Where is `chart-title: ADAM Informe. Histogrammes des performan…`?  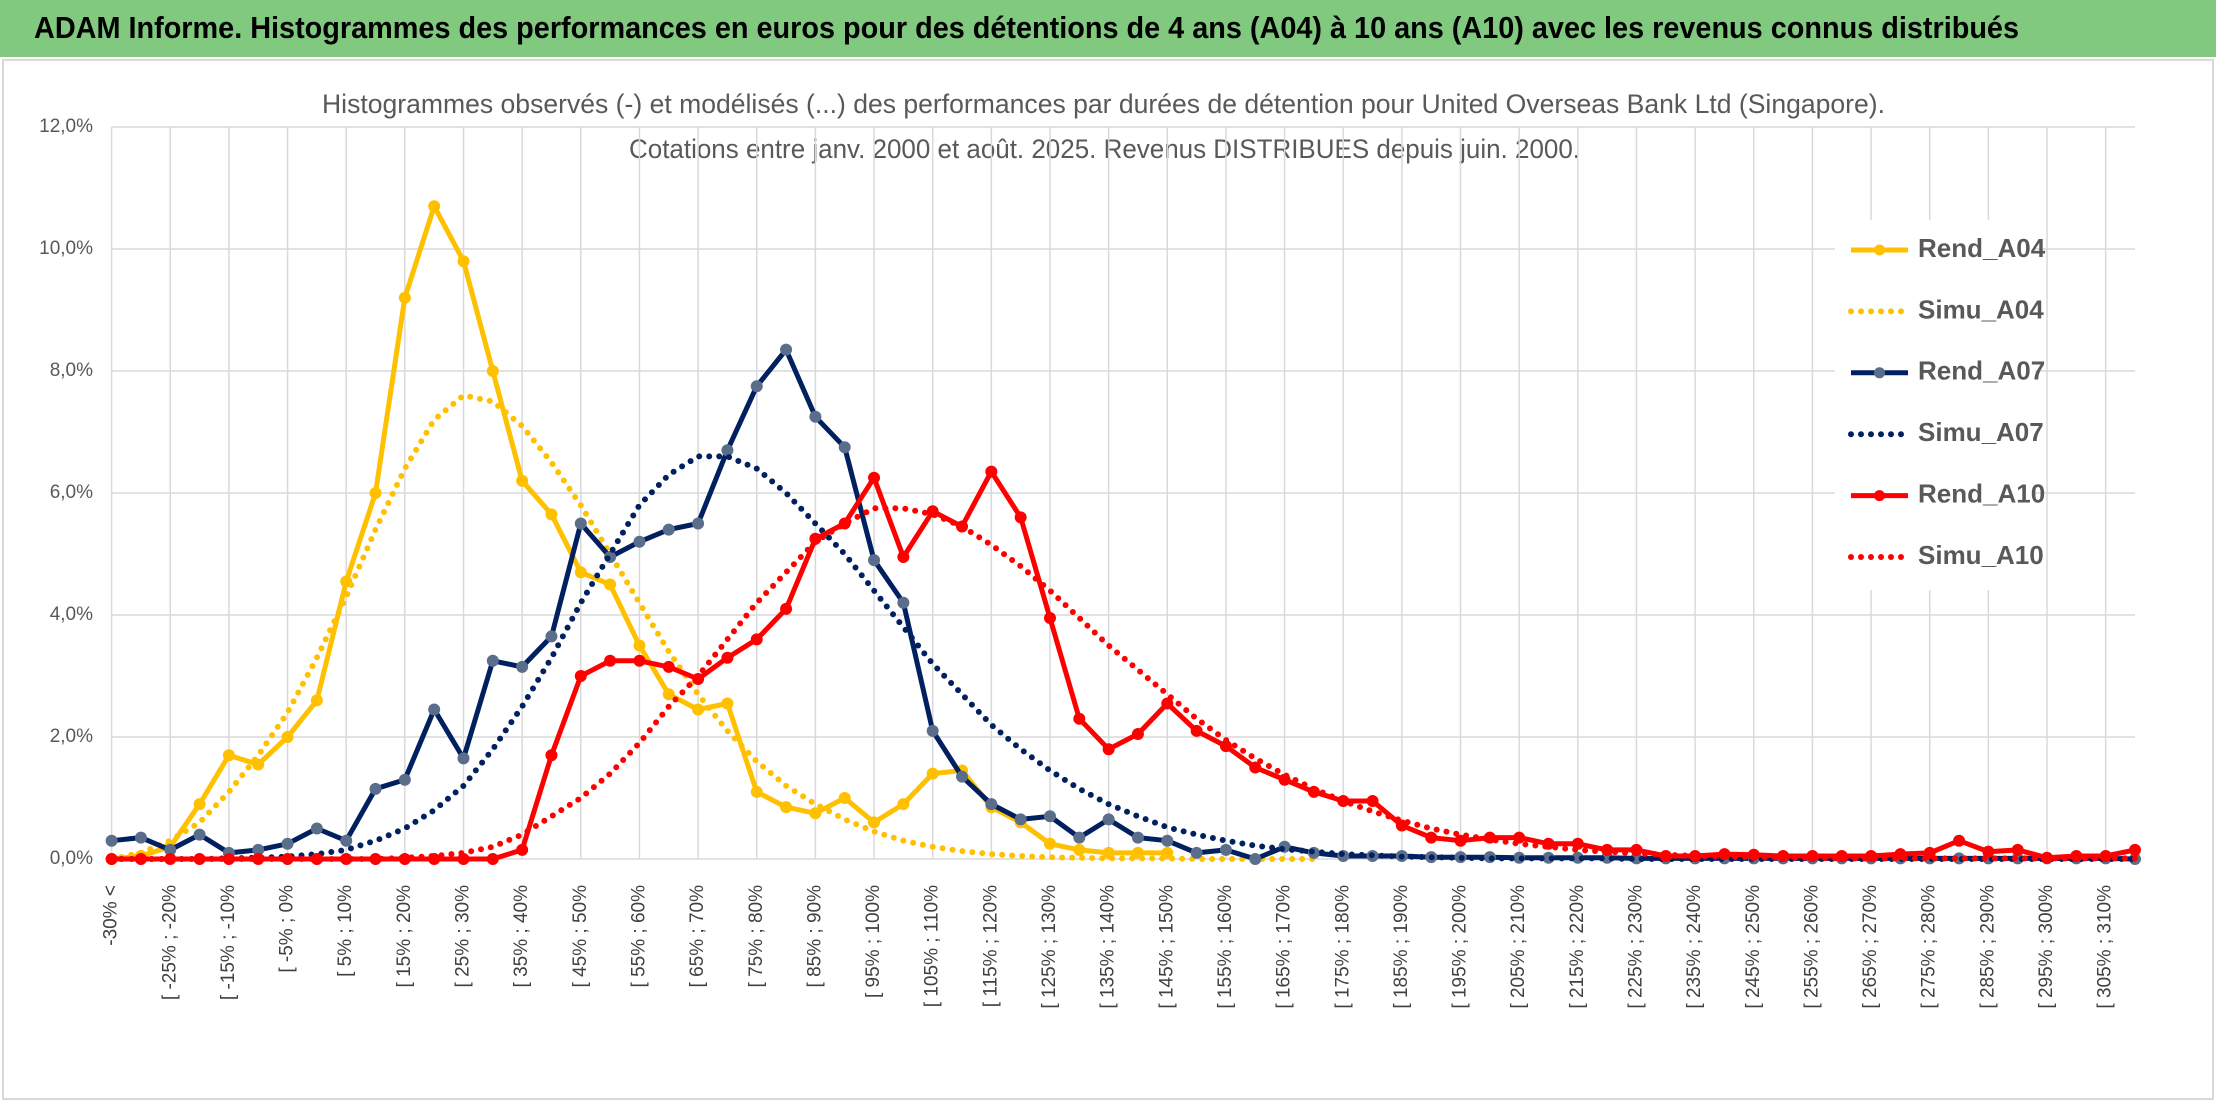 chart-title: ADAM Informe. Histogrammes des performan… is located at coordinates (1026, 27).